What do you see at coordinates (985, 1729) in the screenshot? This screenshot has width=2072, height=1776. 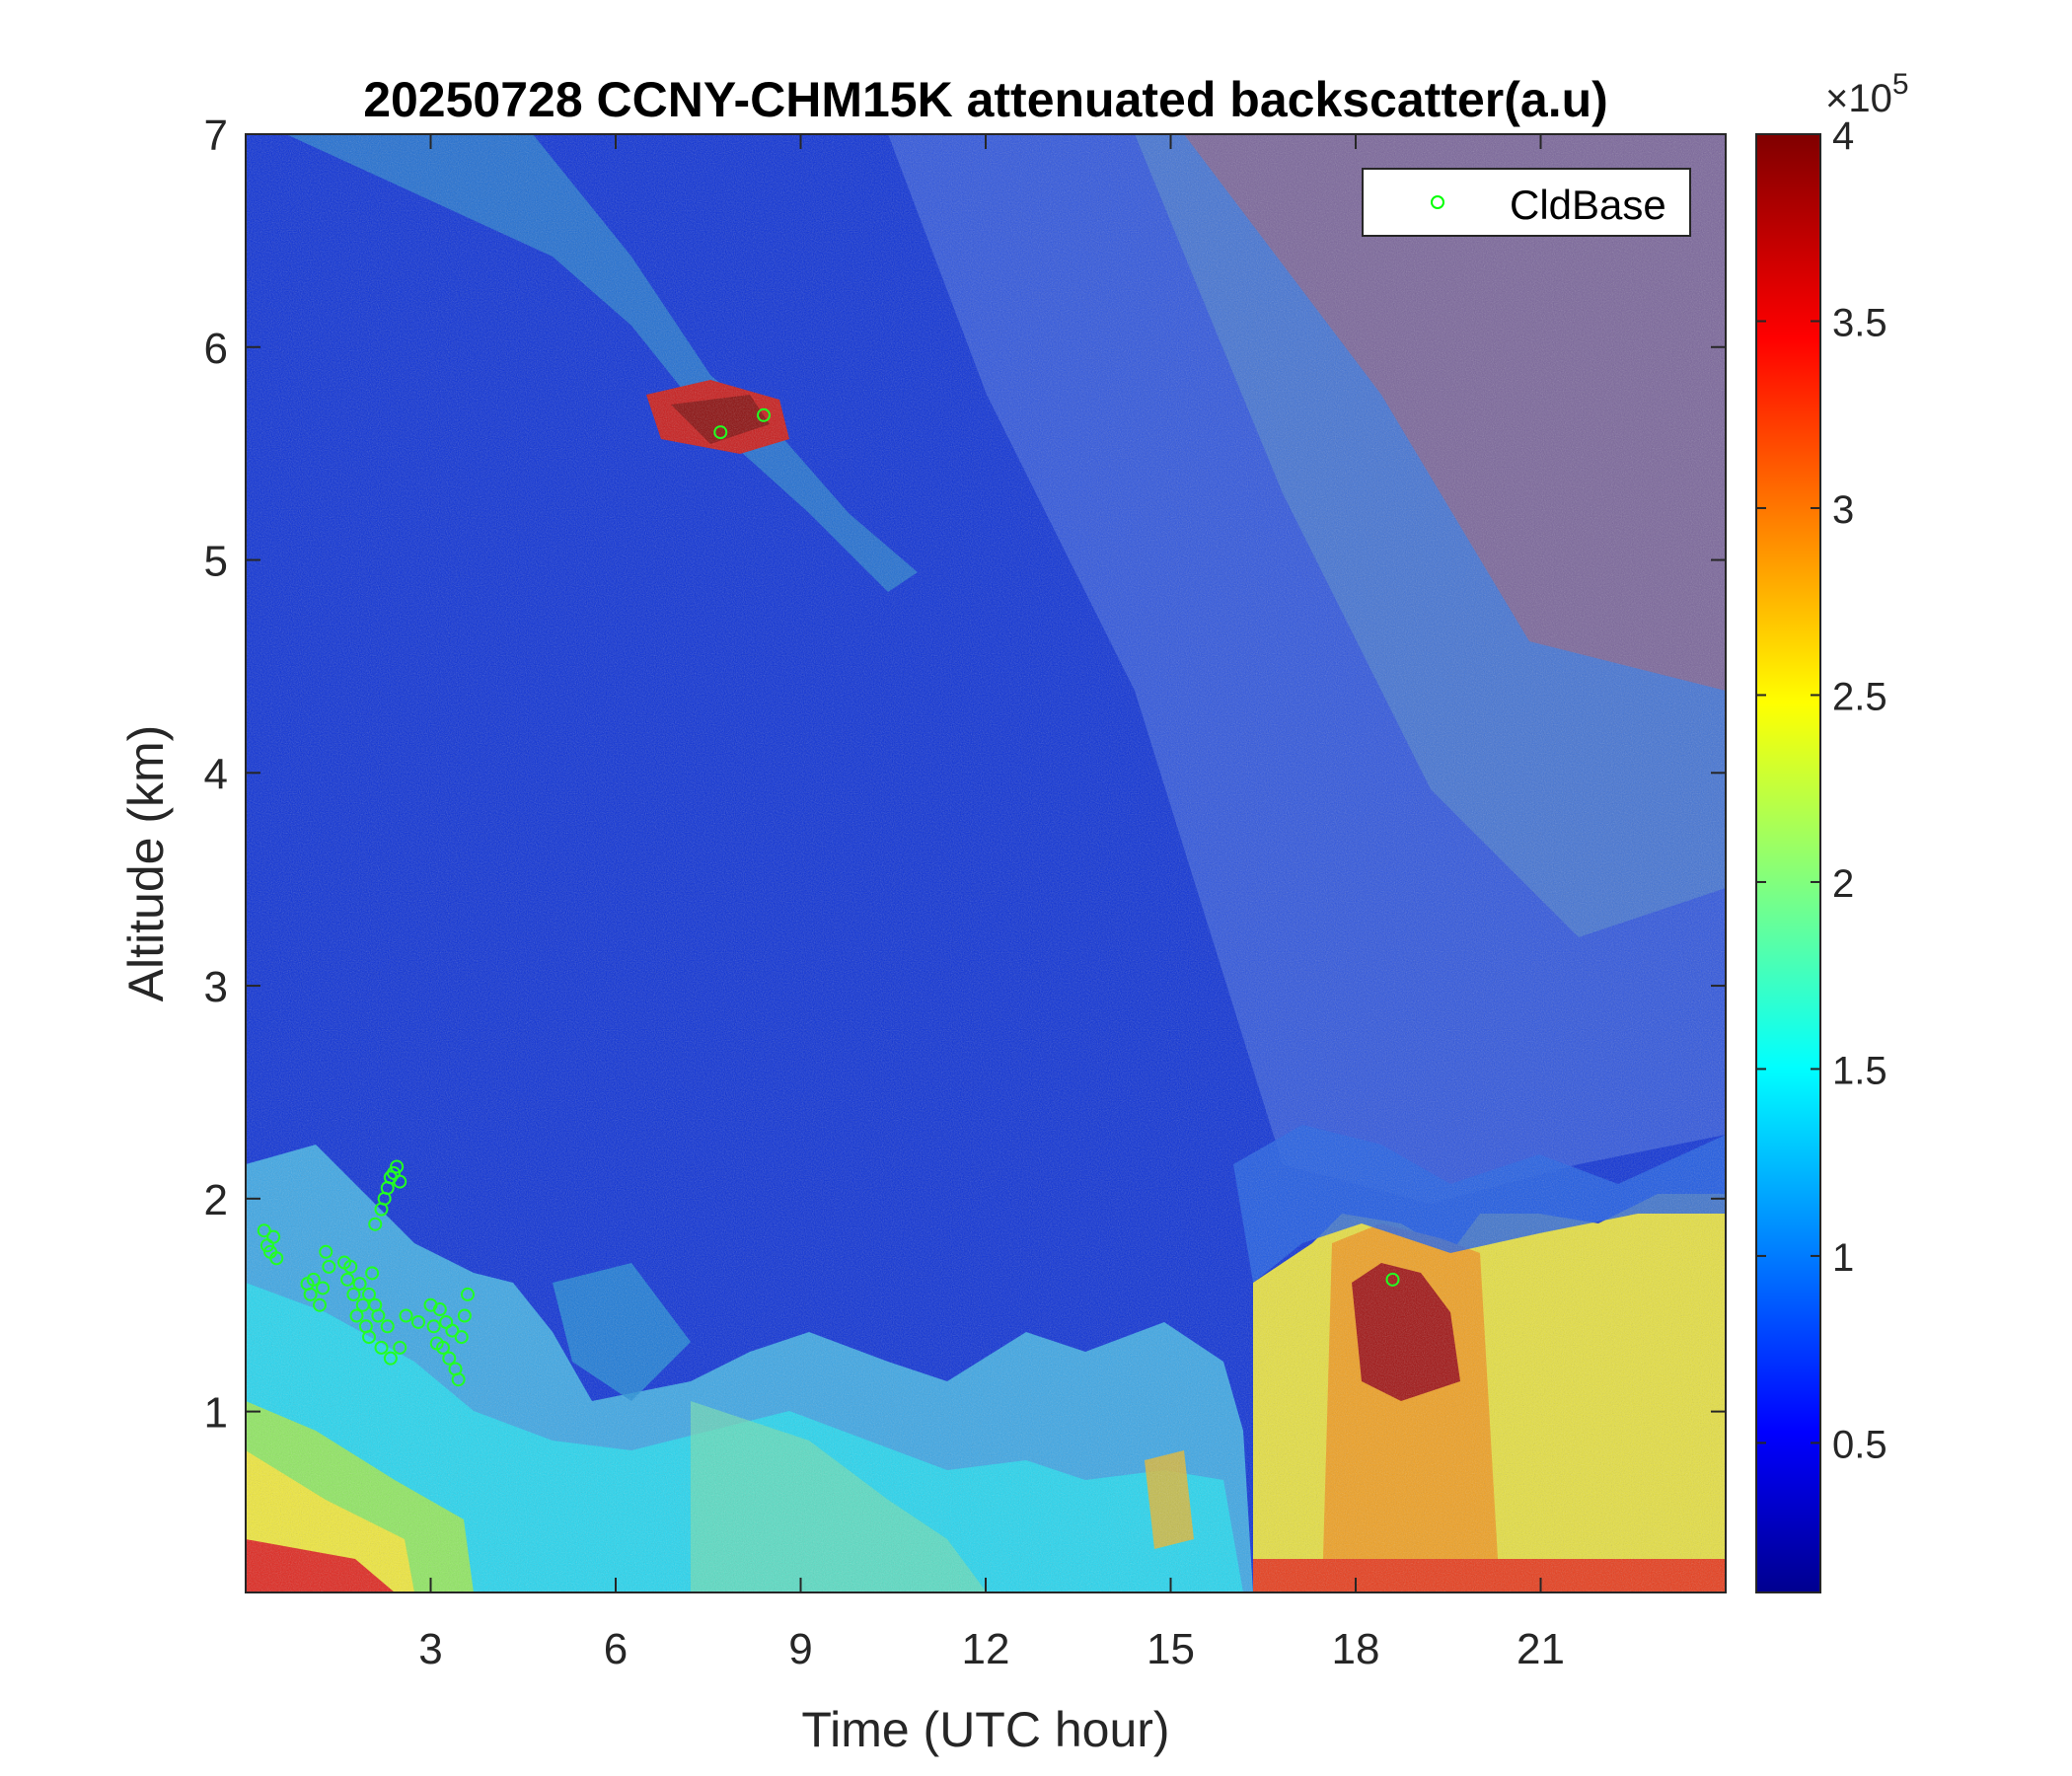 I see `x-axis-label: Time (UTC hour)` at bounding box center [985, 1729].